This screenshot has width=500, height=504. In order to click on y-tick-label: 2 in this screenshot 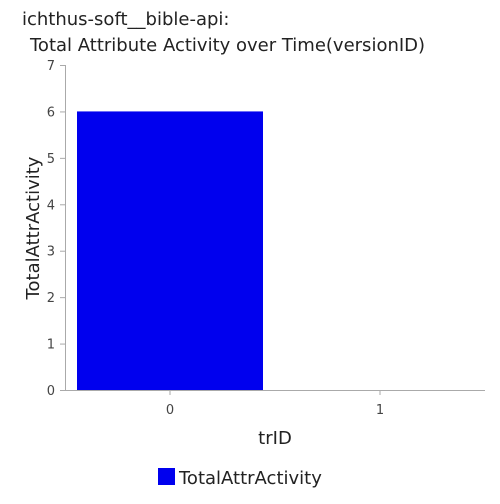, I will do `click(51, 298)`.